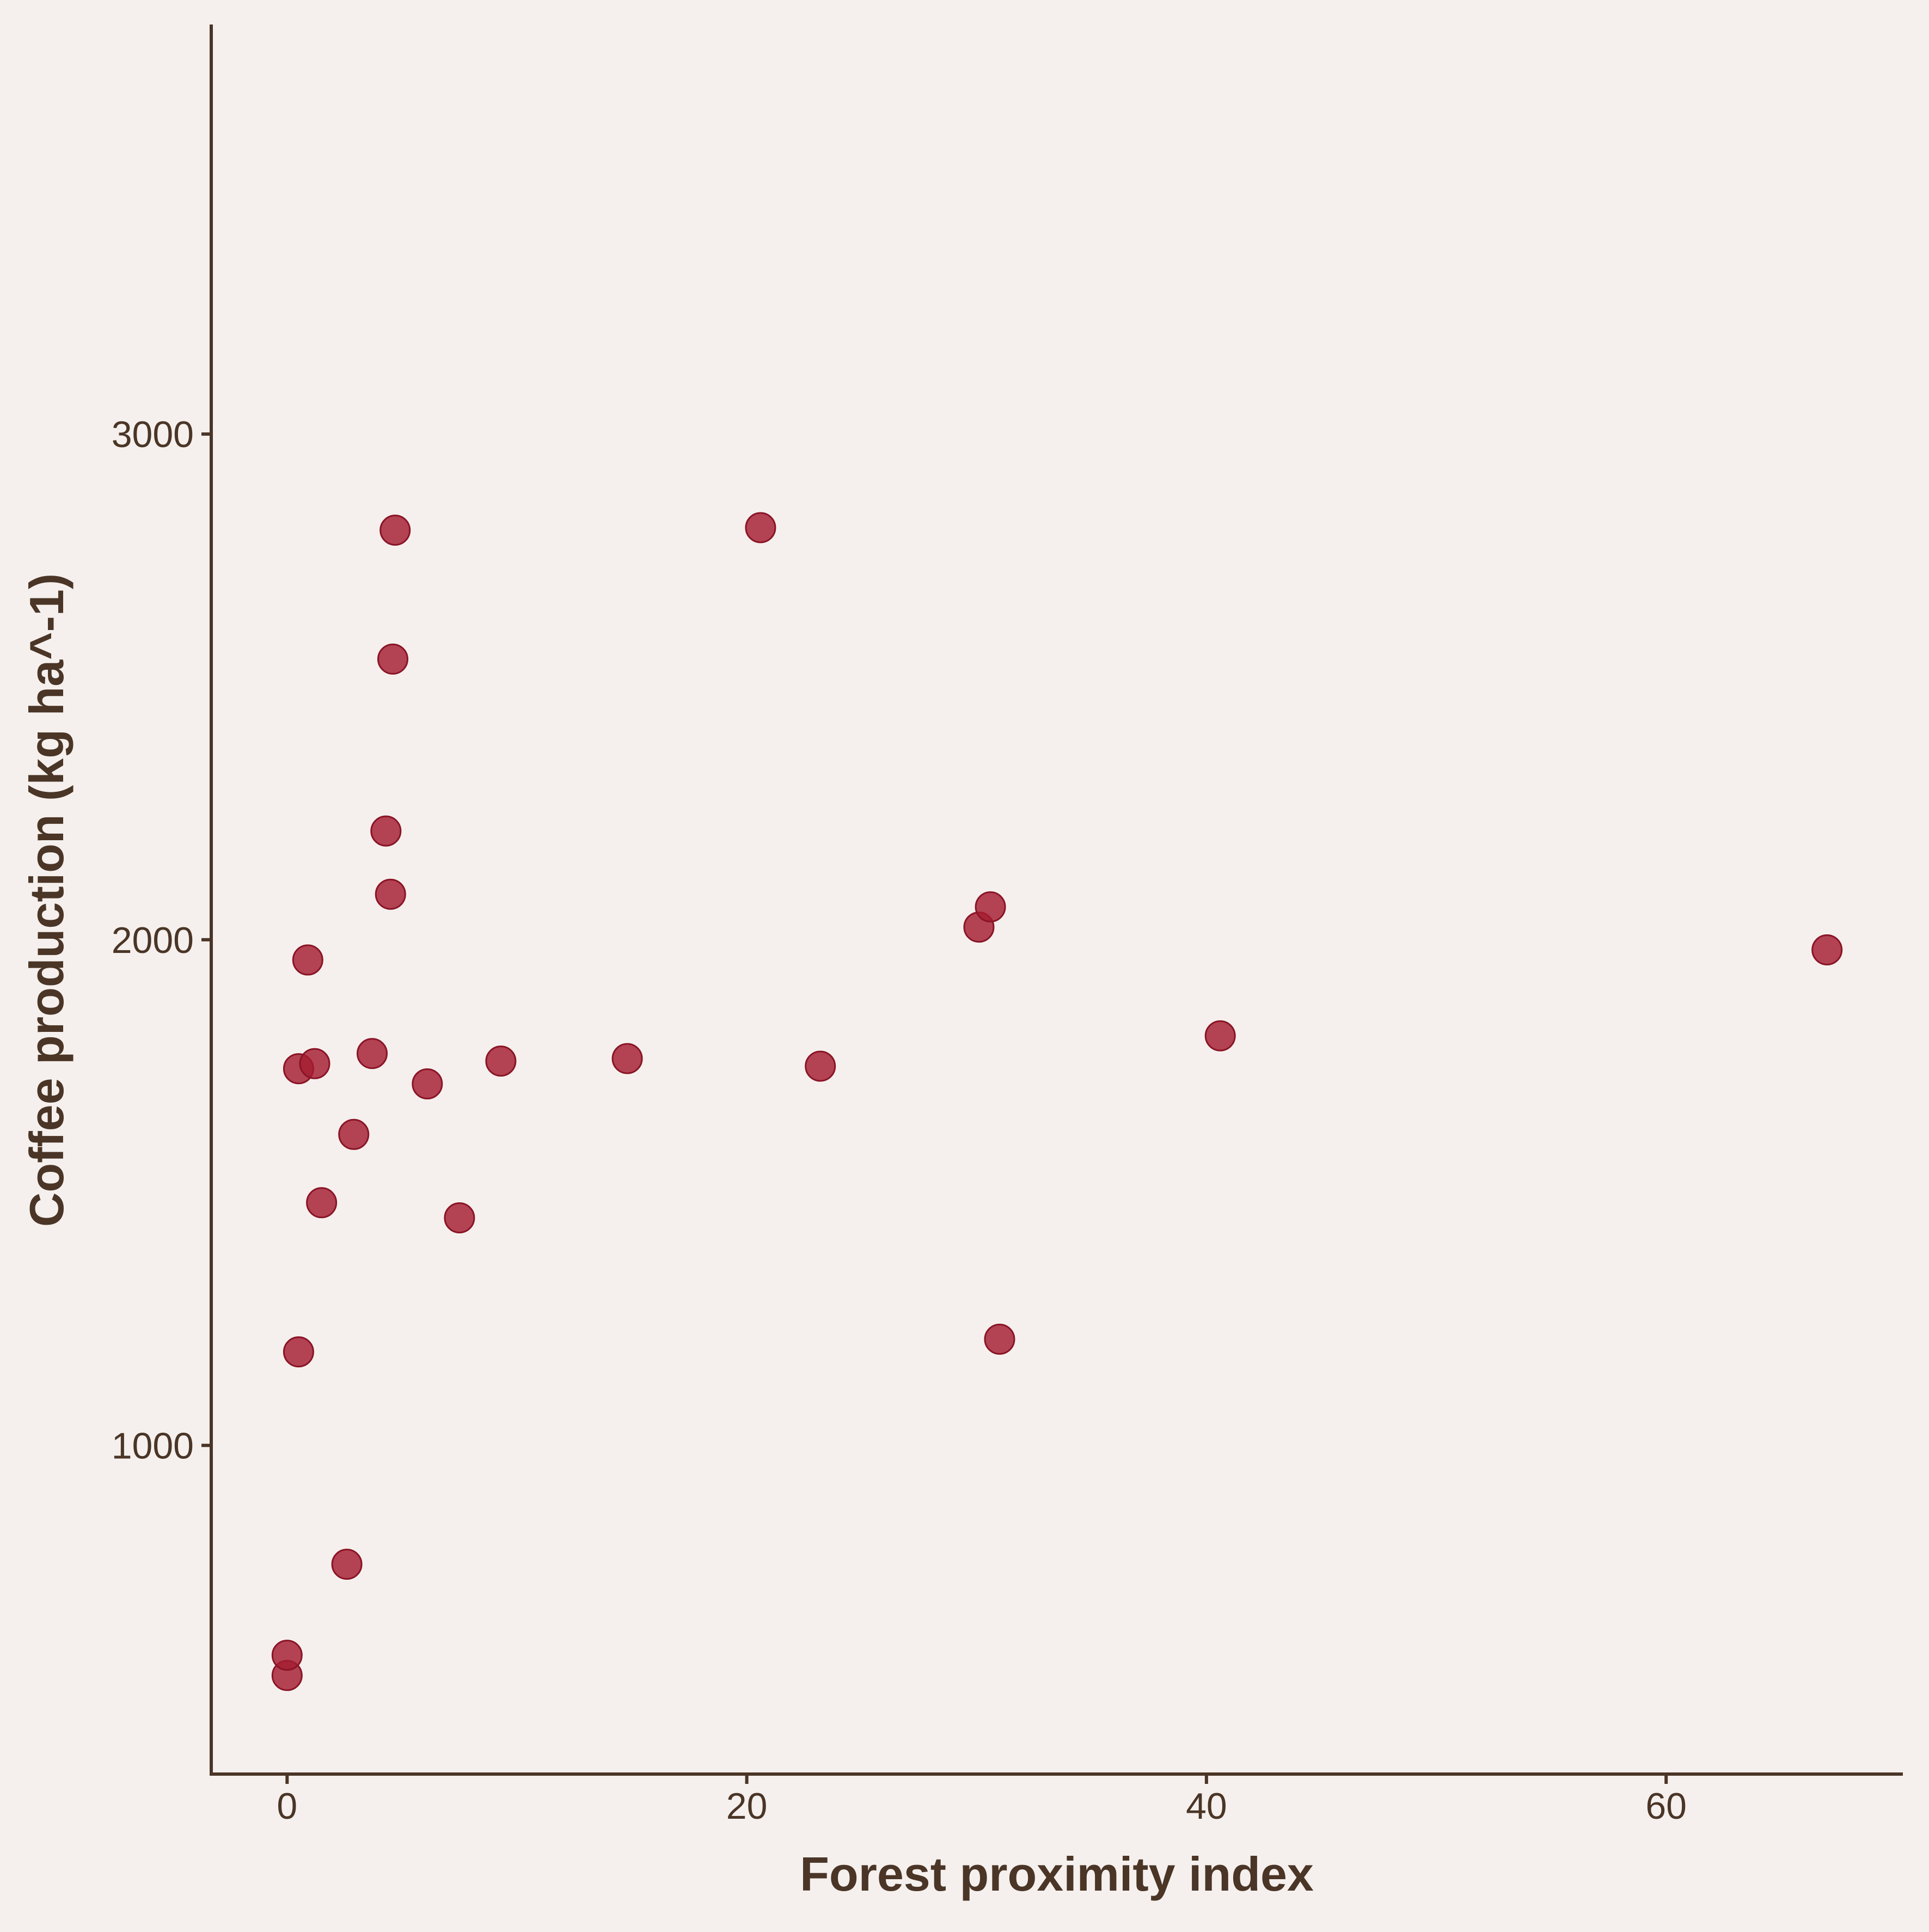 Image resolution: width=1929 pixels, height=1932 pixels. What do you see at coordinates (287, 1807) in the screenshot?
I see `x-tick-label: 0` at bounding box center [287, 1807].